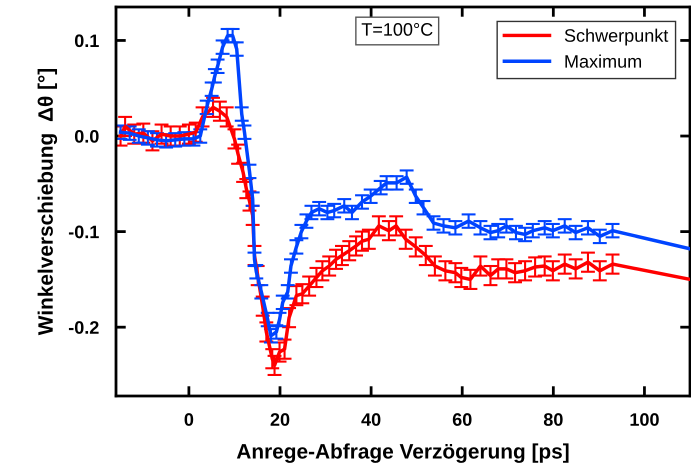 The width and height of the screenshot is (691, 475). I want to click on x-axis-title: Anrege-Abfrage Verzögerung [ps], so click(402, 453).